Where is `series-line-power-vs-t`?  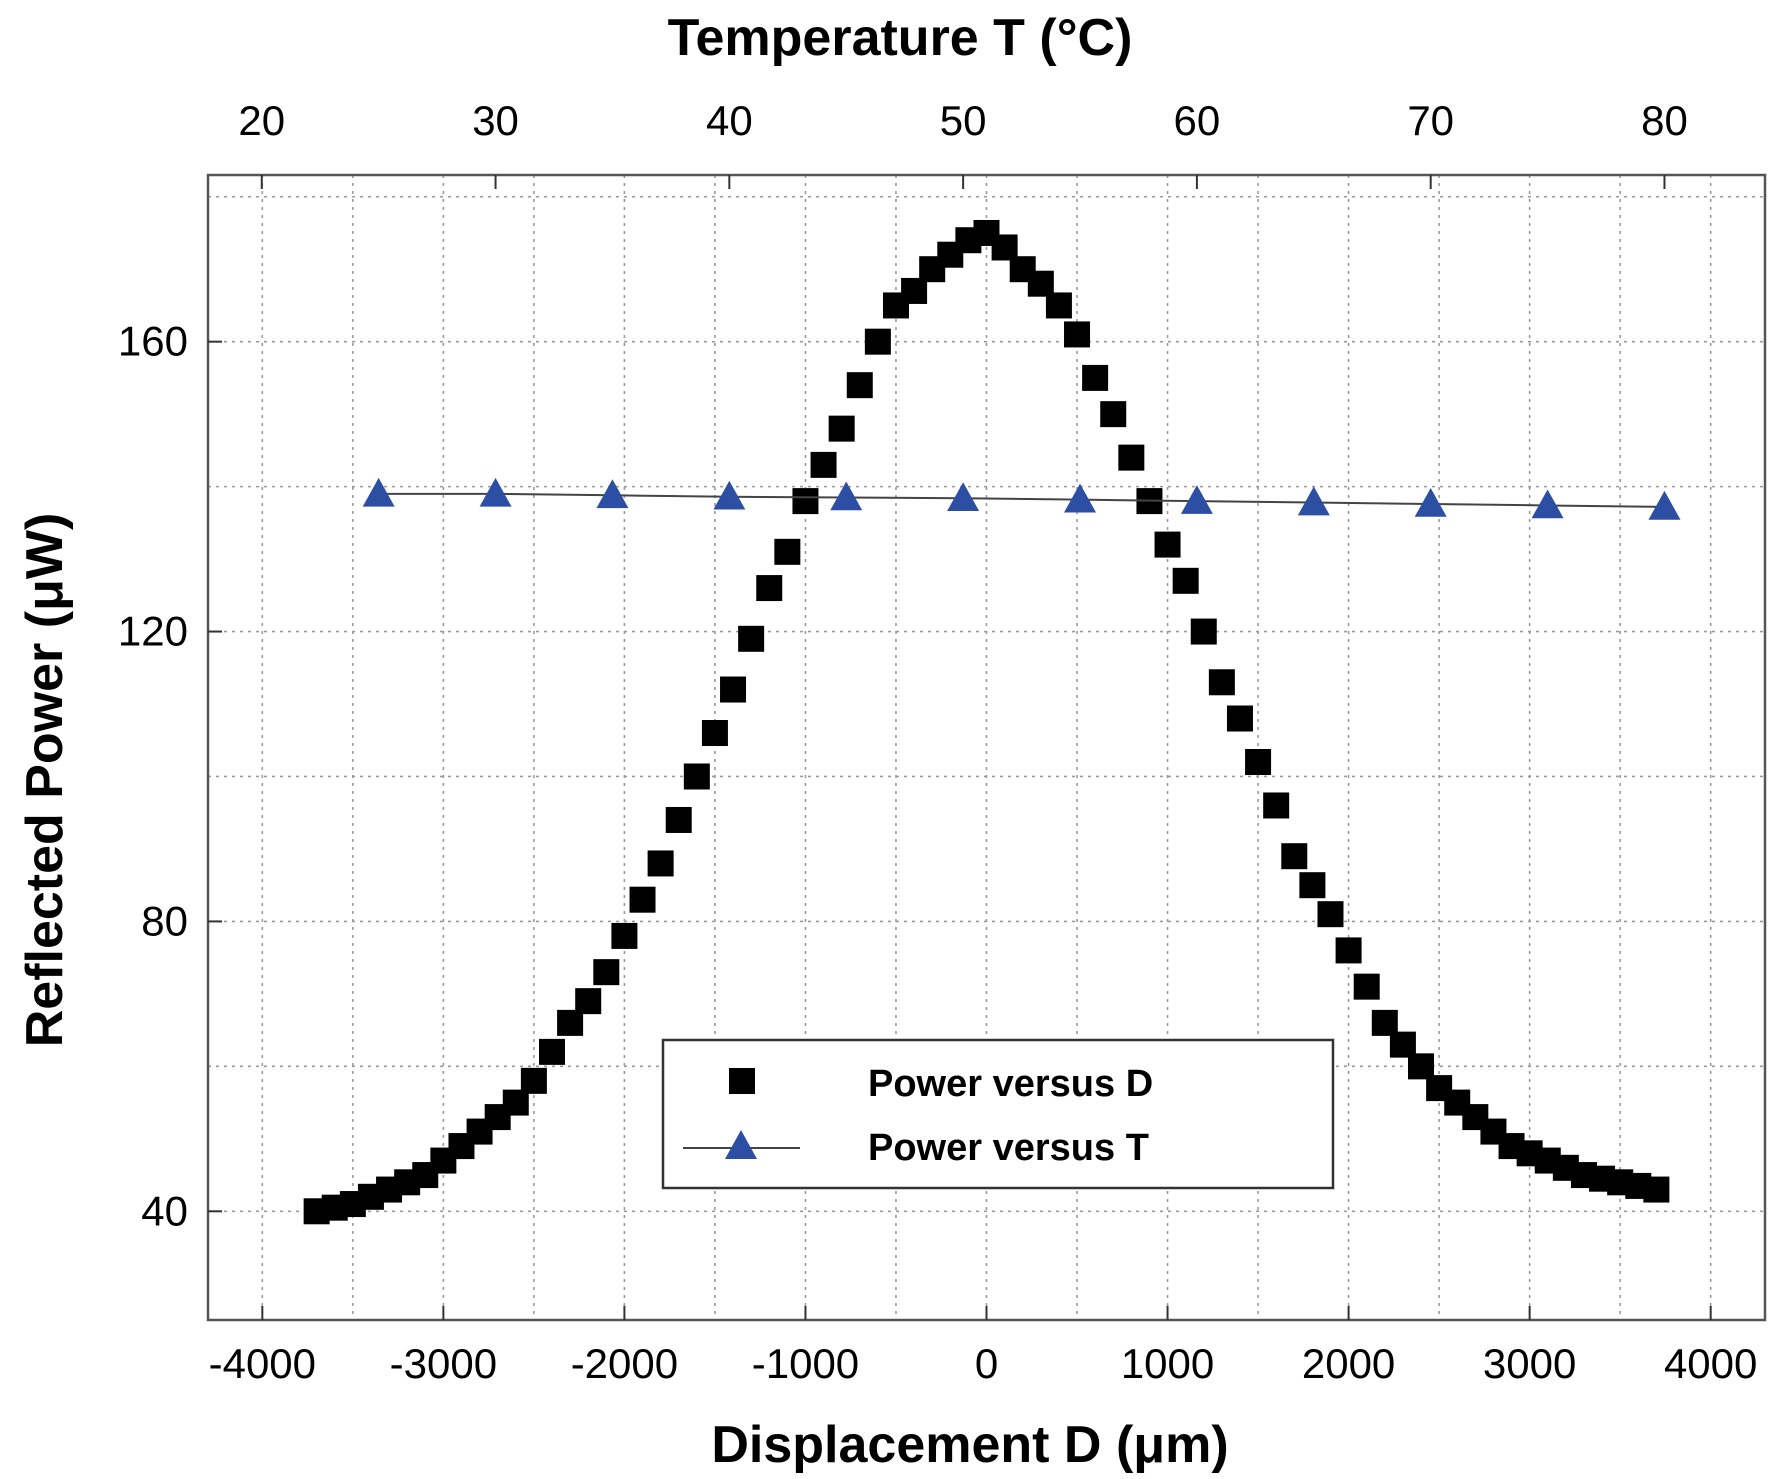 series-line-power-vs-t is located at coordinates (1021, 500).